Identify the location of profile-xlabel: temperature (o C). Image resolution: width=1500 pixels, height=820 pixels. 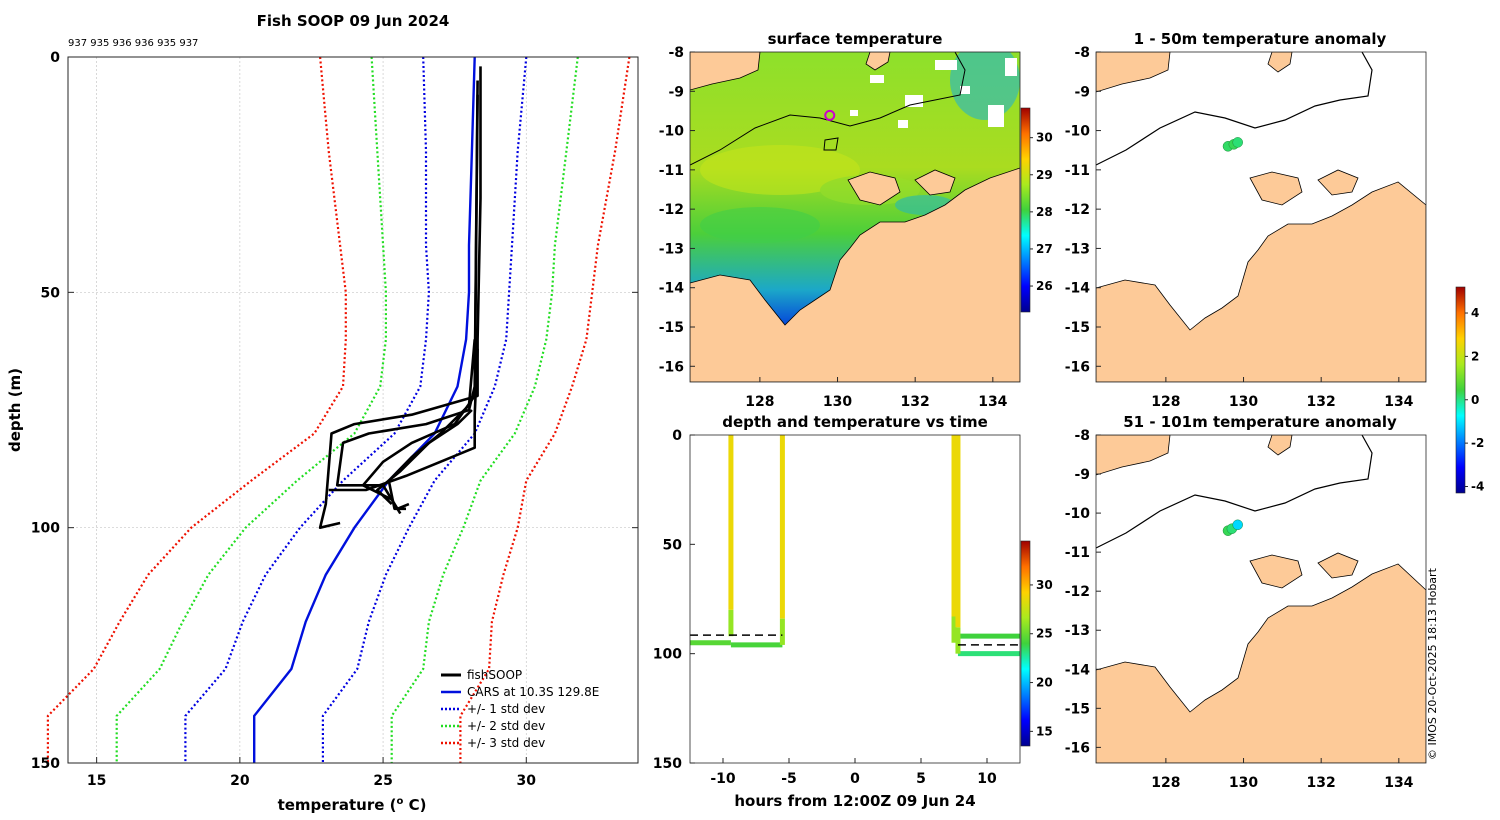
(352, 805).